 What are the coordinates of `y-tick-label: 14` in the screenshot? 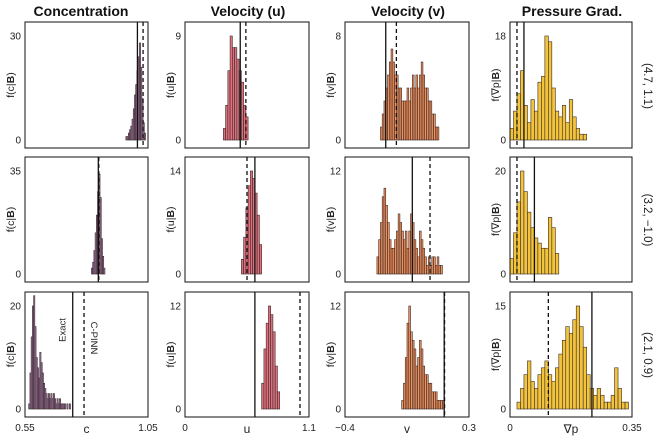 It's located at (176, 172).